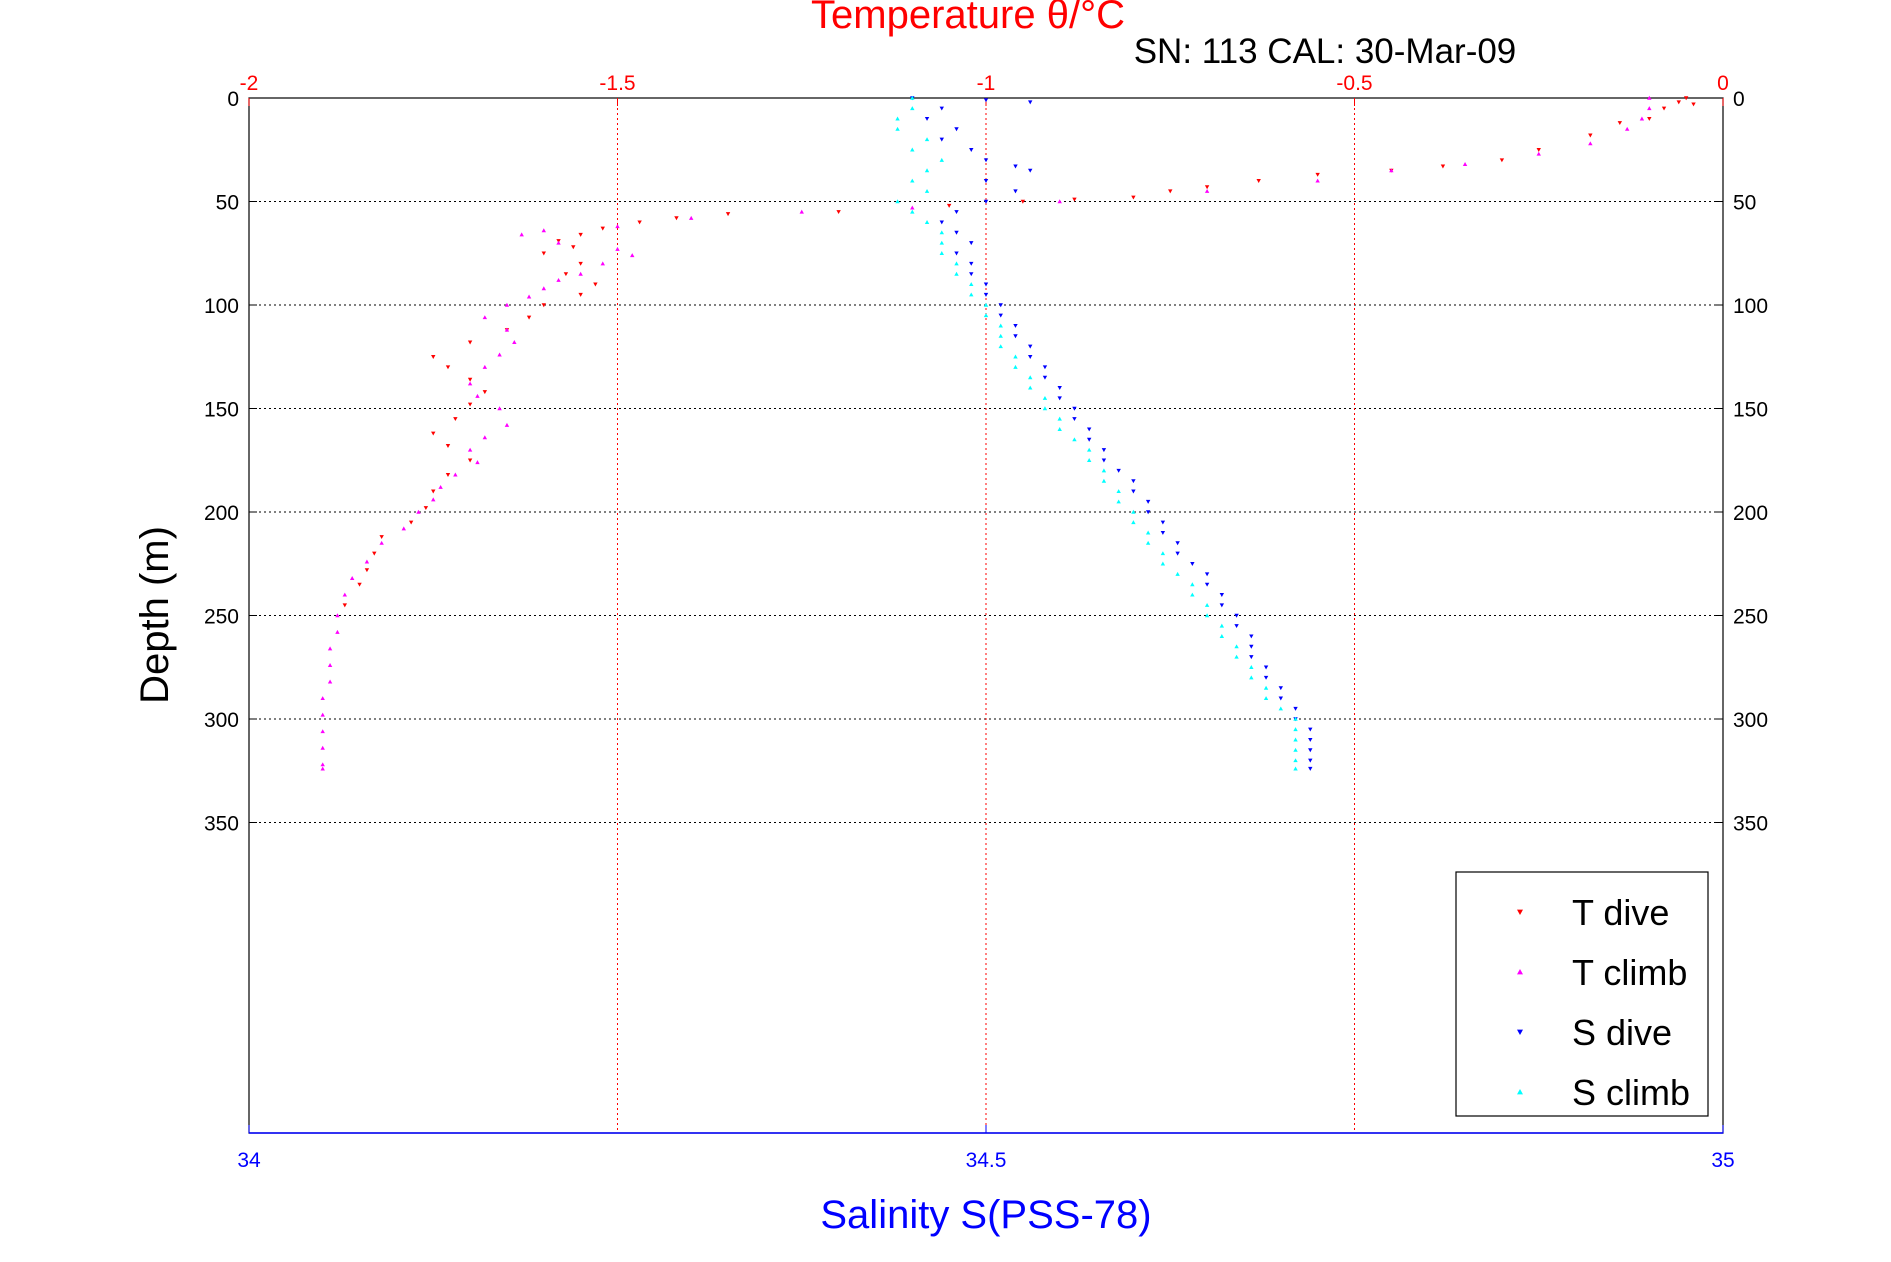  I want to click on legend-marker, so click(1520, 1032).